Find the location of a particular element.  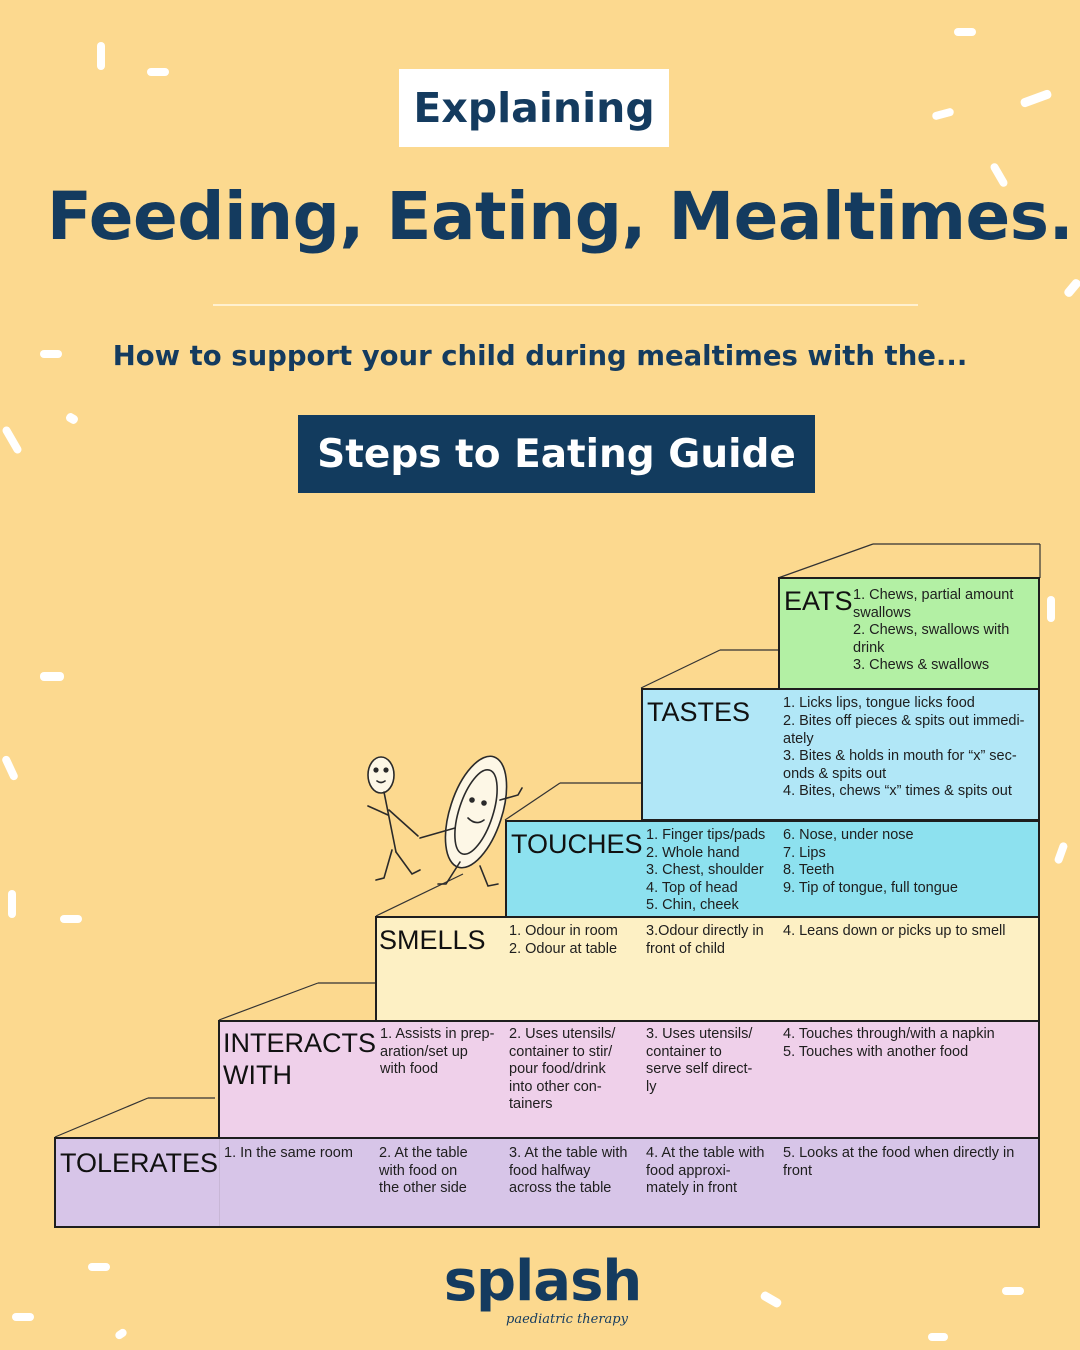

tolerates-item: 1. In the same room is located at coordinates (288, 1153).